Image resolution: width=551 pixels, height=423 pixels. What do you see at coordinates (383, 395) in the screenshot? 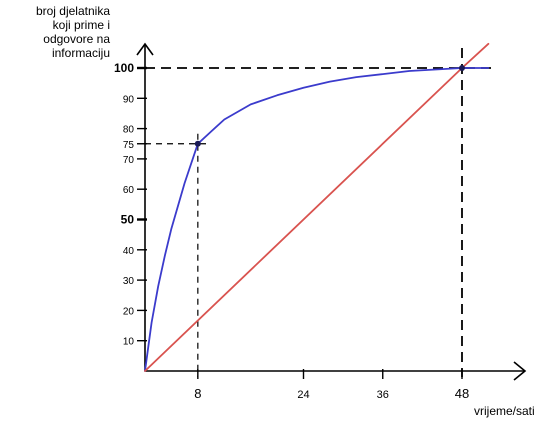
I see `x-tick-label: 36` at bounding box center [383, 395].